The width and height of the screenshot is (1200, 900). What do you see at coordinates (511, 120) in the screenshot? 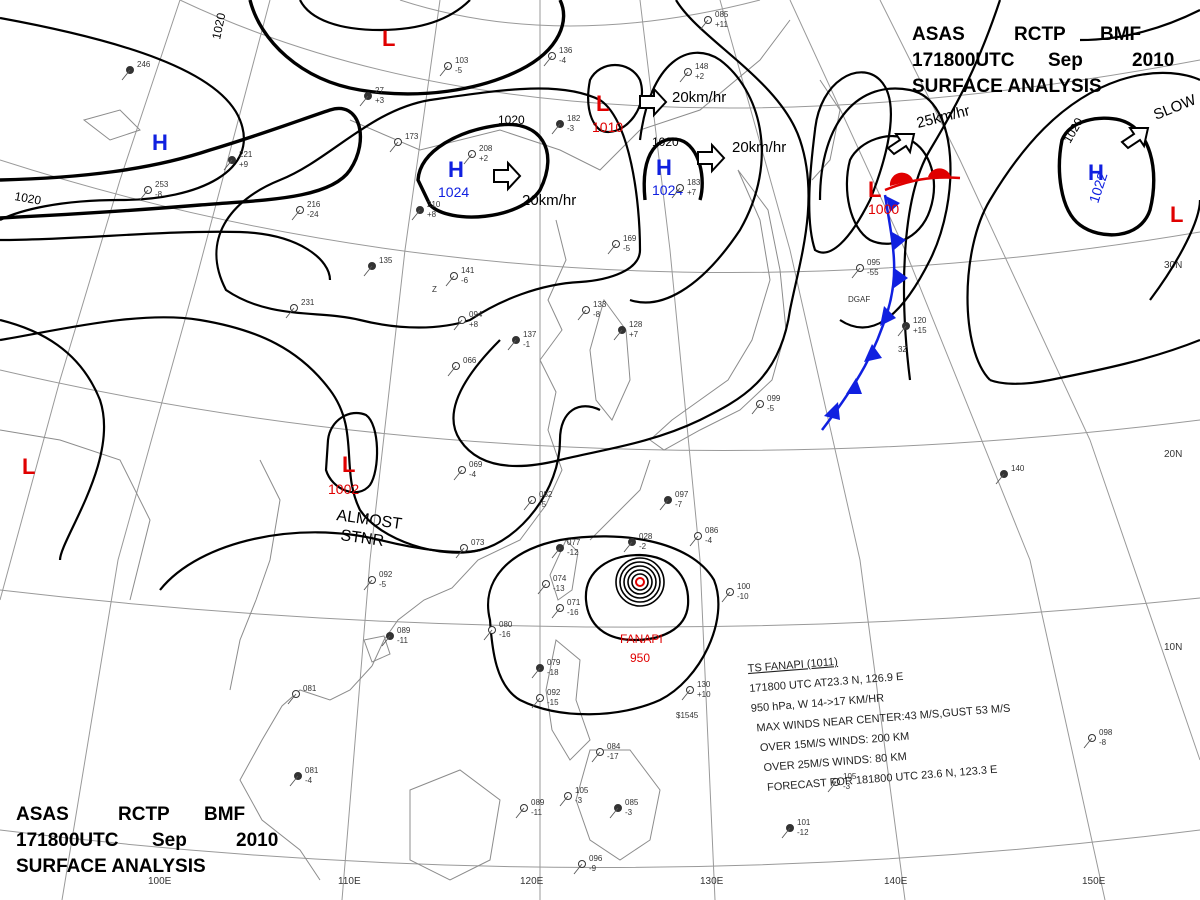
I see `isobar-label: 1020` at bounding box center [511, 120].